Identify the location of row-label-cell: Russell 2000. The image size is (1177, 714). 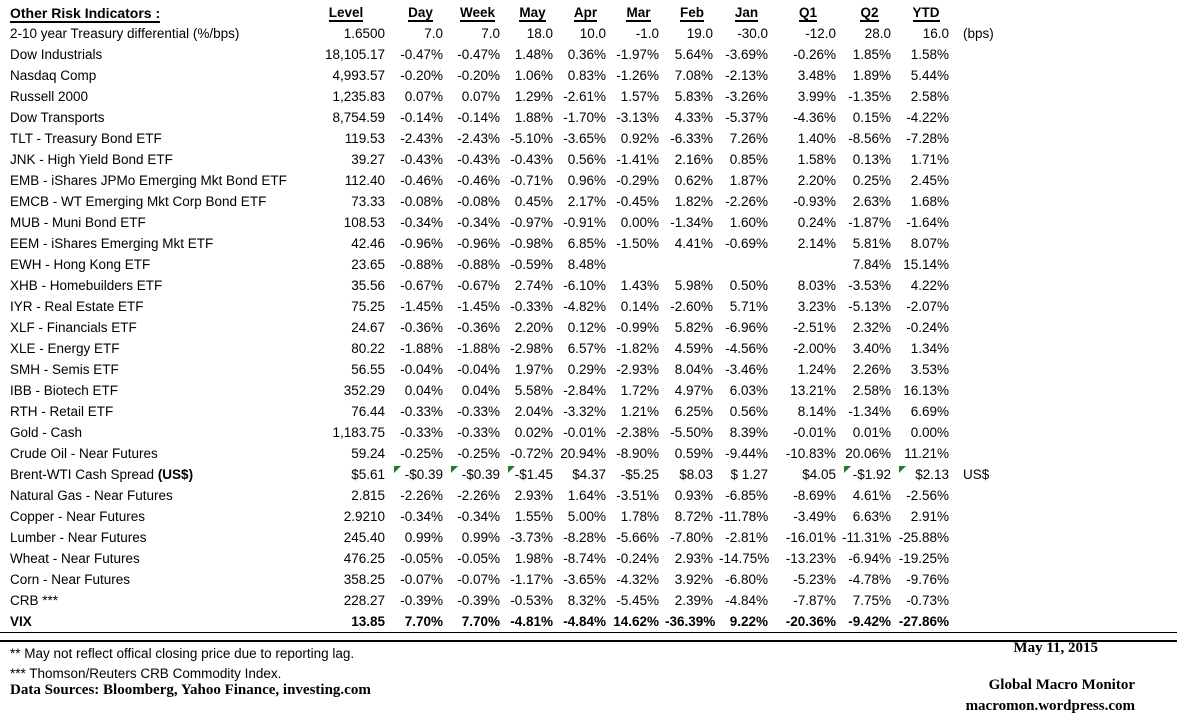
(49, 96).